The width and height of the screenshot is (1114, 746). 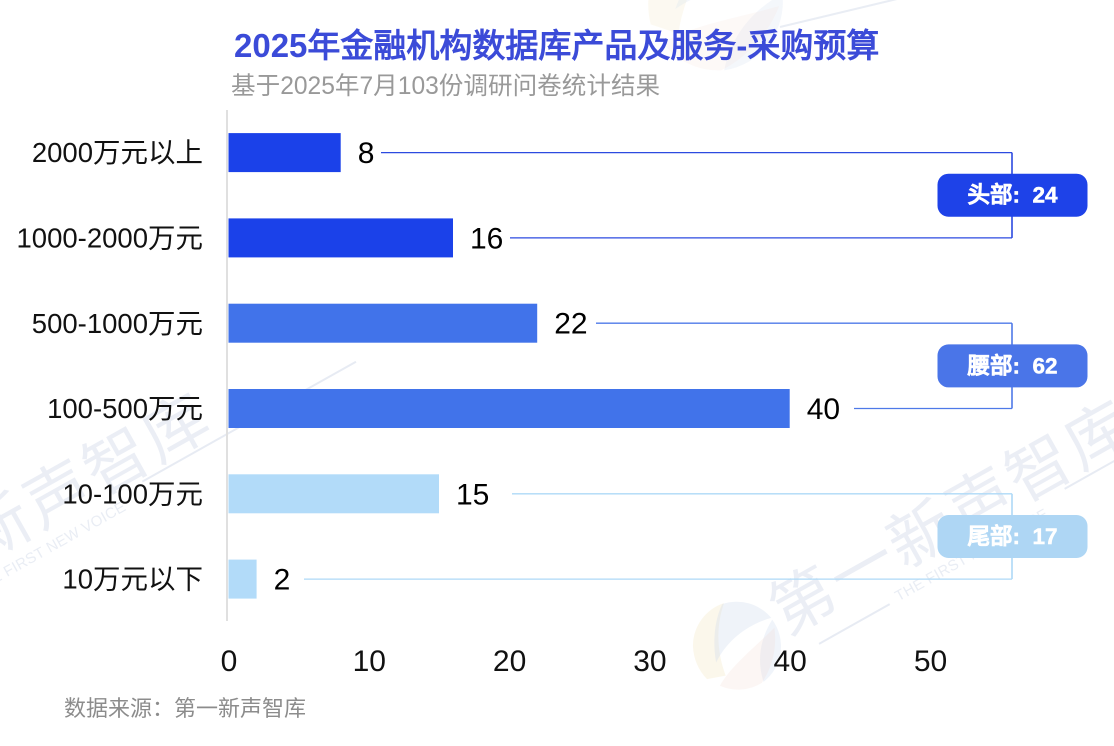 What do you see at coordinates (486, 238) in the screenshot?
I see `svg-text: 16` at bounding box center [486, 238].